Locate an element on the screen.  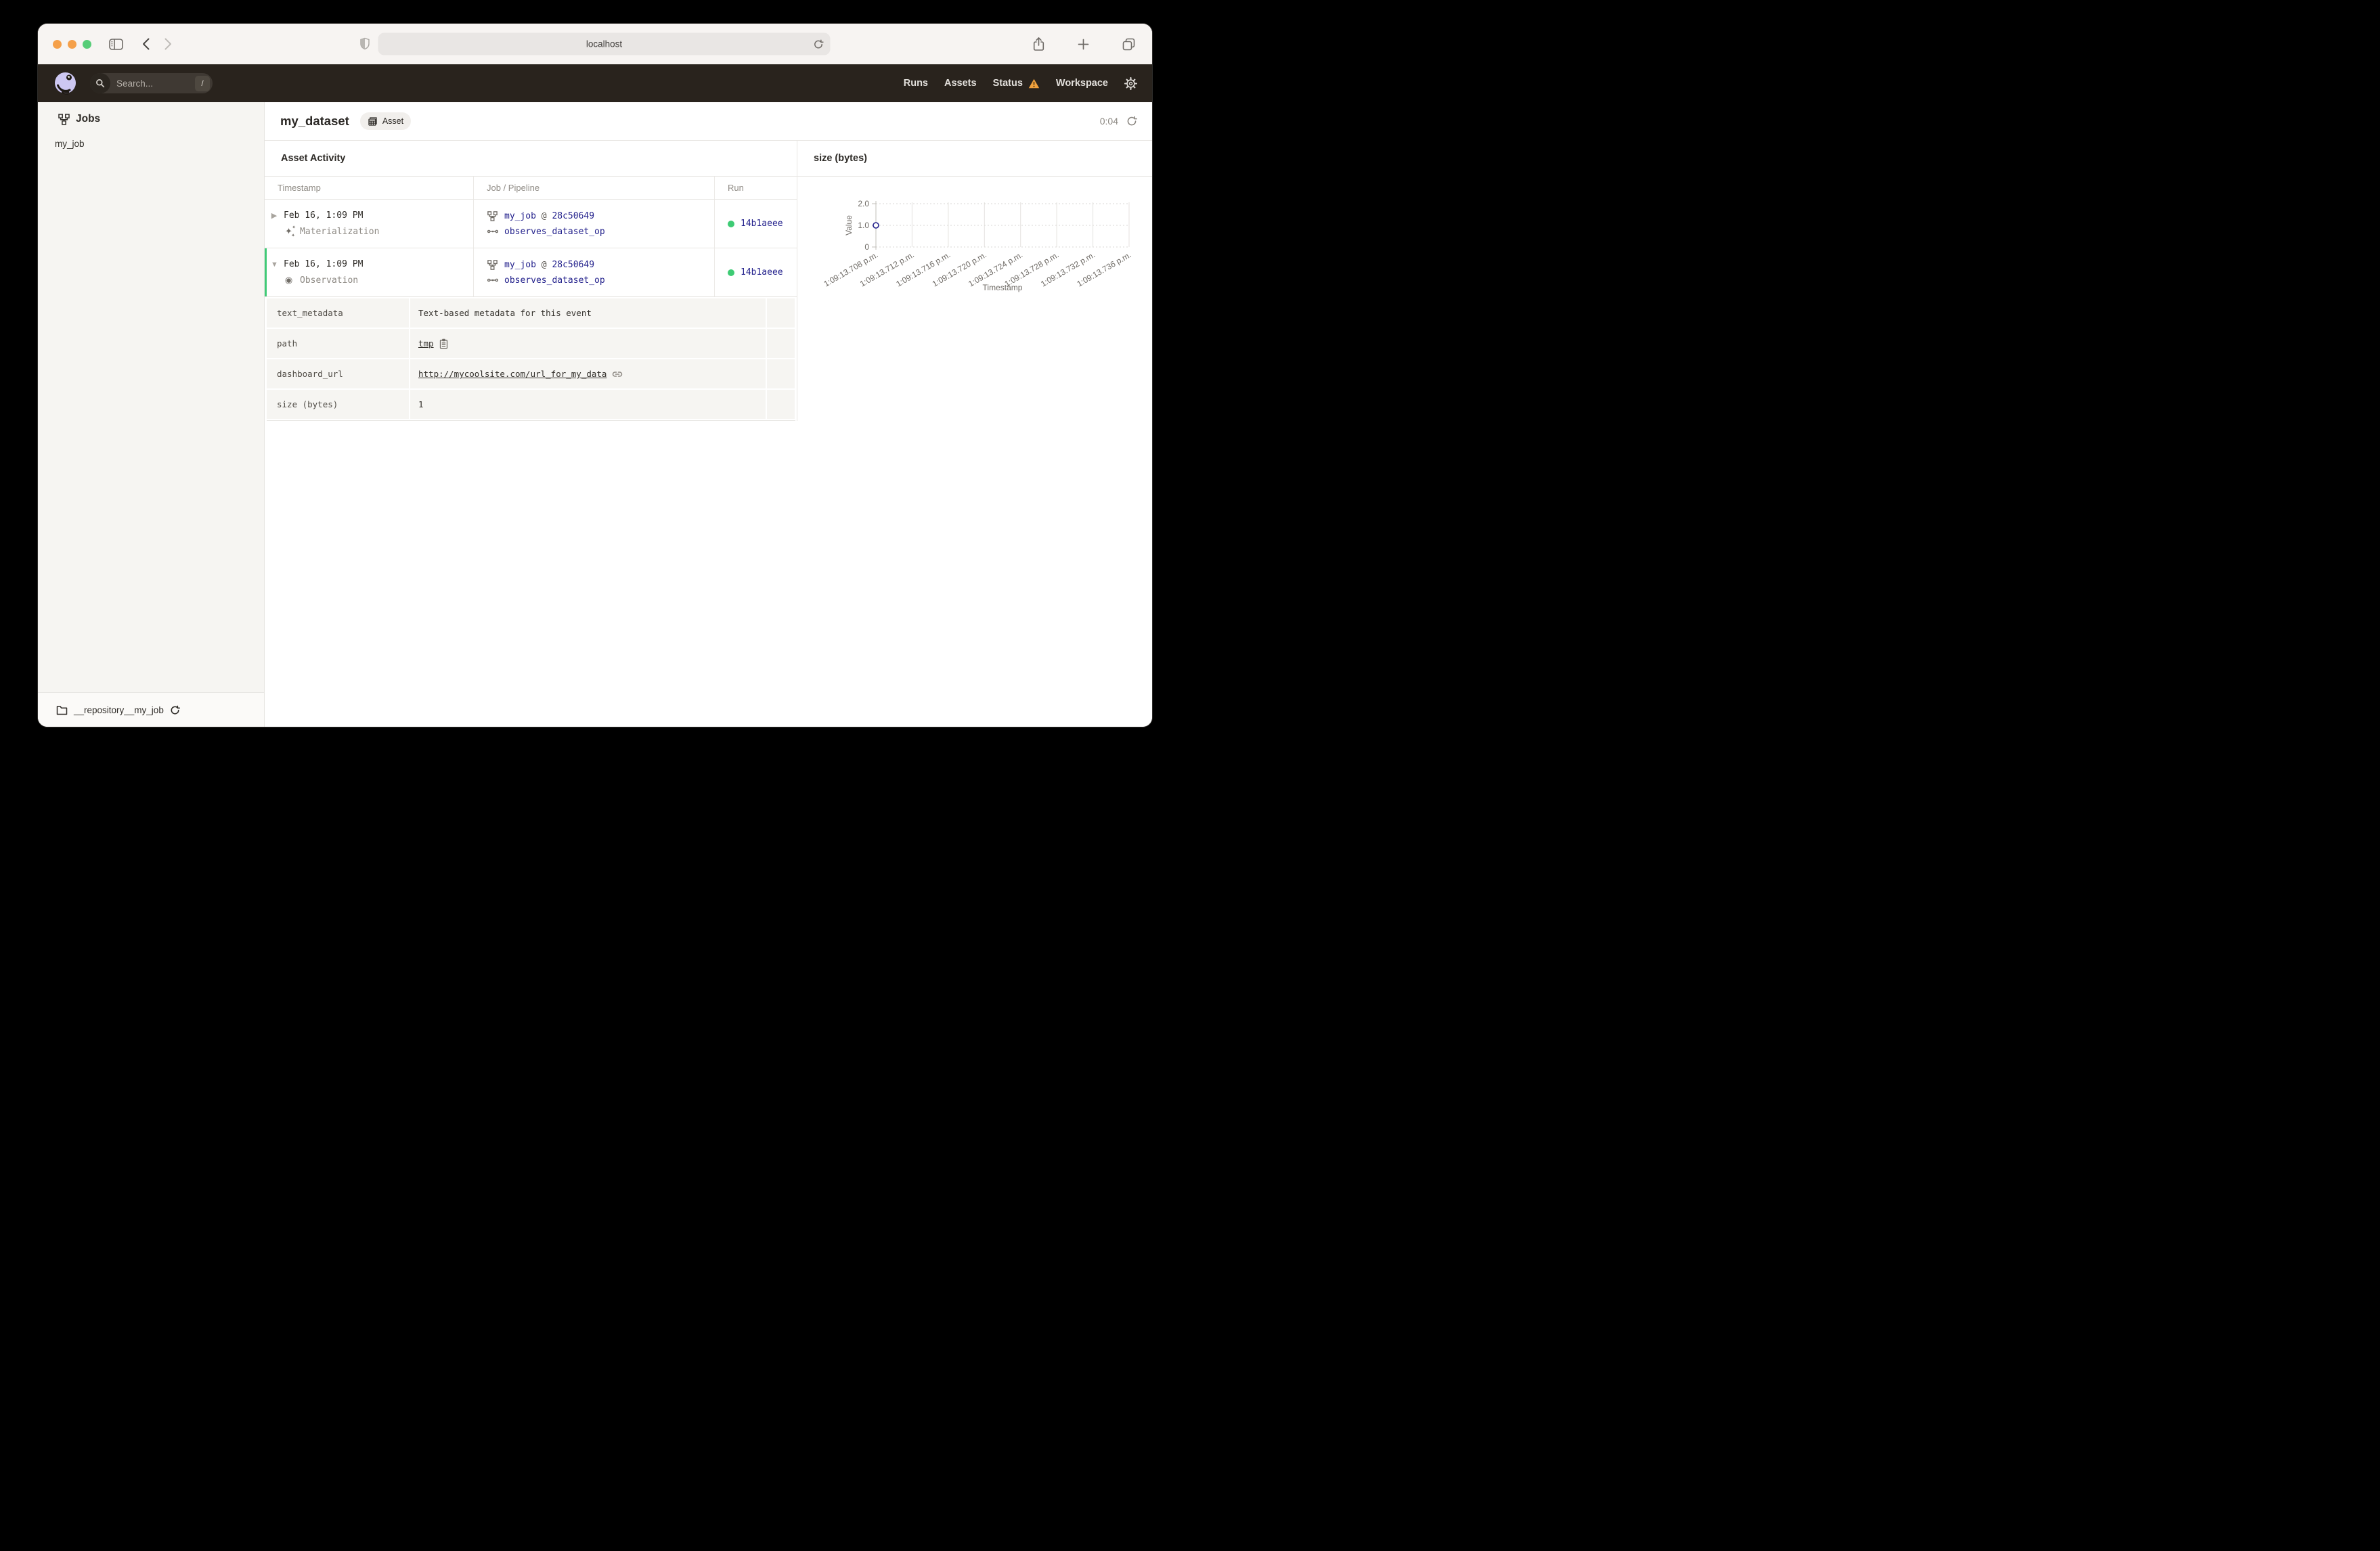
metadata-path-value: tmp is located at coordinates (426, 343).